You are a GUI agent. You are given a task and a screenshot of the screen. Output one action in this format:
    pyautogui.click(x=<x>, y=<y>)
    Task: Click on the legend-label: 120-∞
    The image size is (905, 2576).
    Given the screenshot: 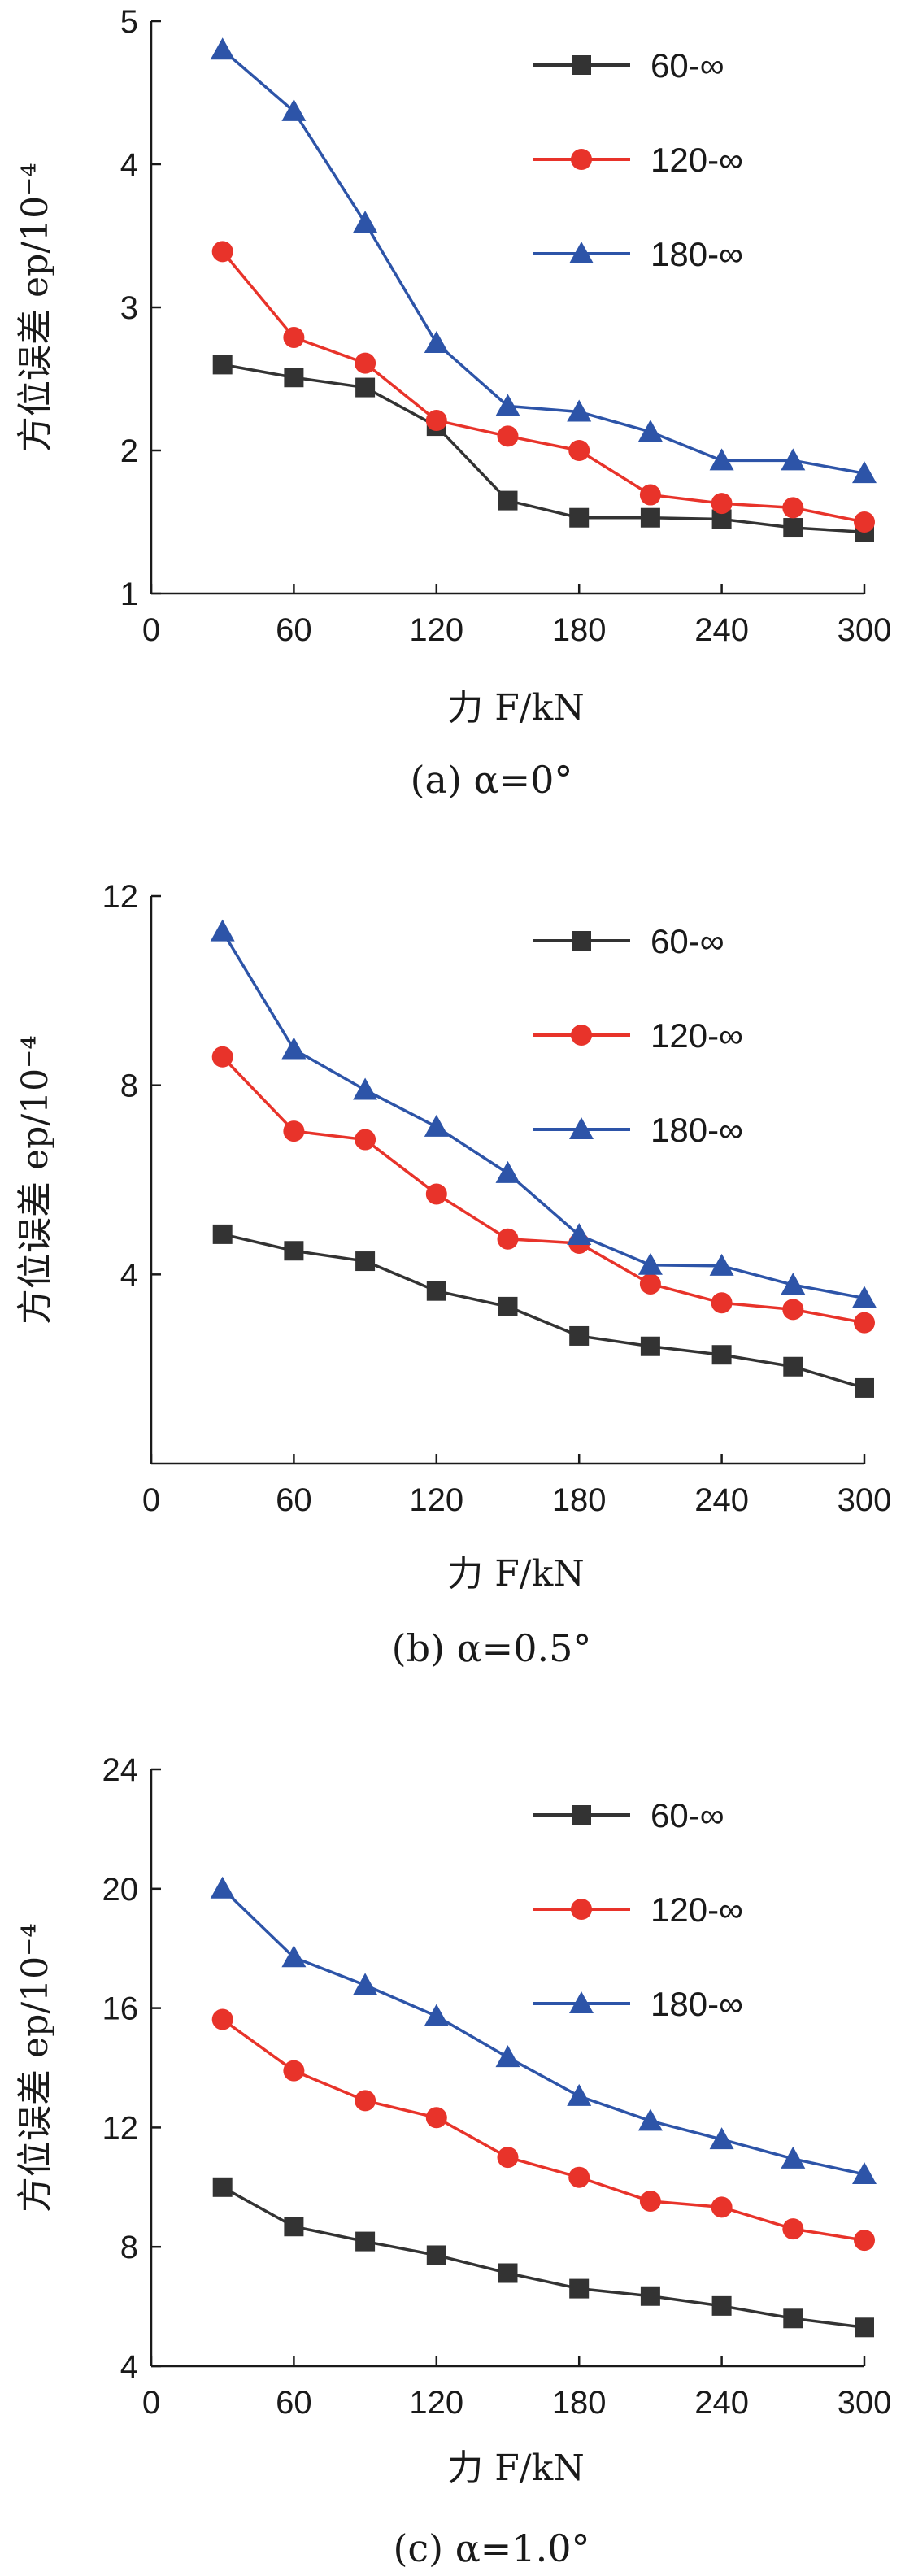 What is the action you would take?
    pyautogui.click(x=696, y=1910)
    